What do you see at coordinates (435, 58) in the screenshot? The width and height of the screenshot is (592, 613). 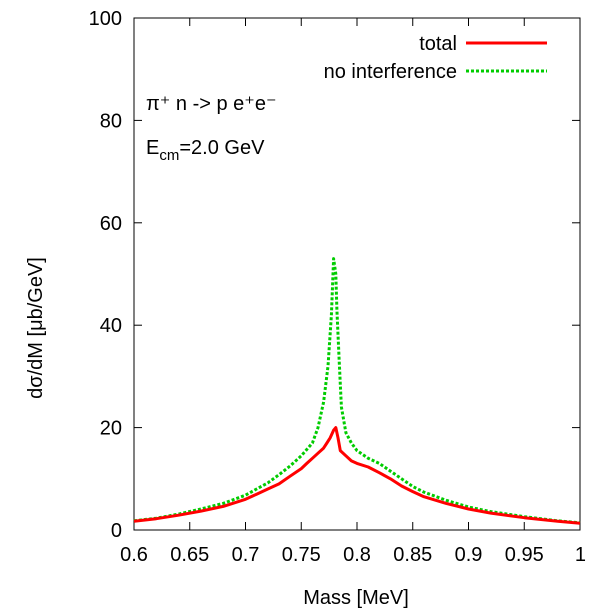 I see `legend: total no interference` at bounding box center [435, 58].